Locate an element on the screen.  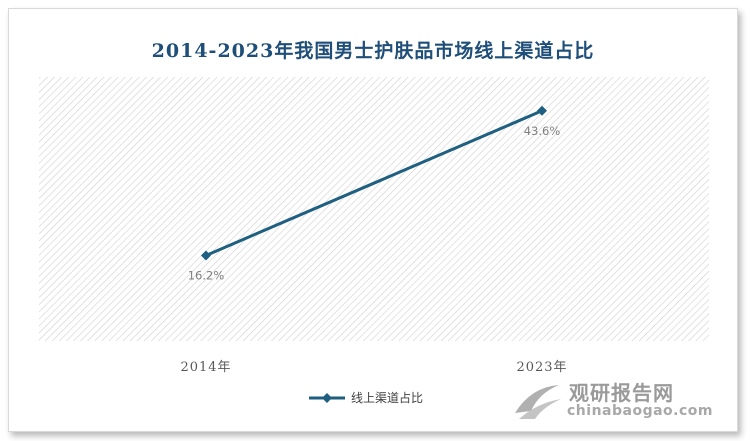
x-tick-label: 2014年 is located at coordinates (205, 367).